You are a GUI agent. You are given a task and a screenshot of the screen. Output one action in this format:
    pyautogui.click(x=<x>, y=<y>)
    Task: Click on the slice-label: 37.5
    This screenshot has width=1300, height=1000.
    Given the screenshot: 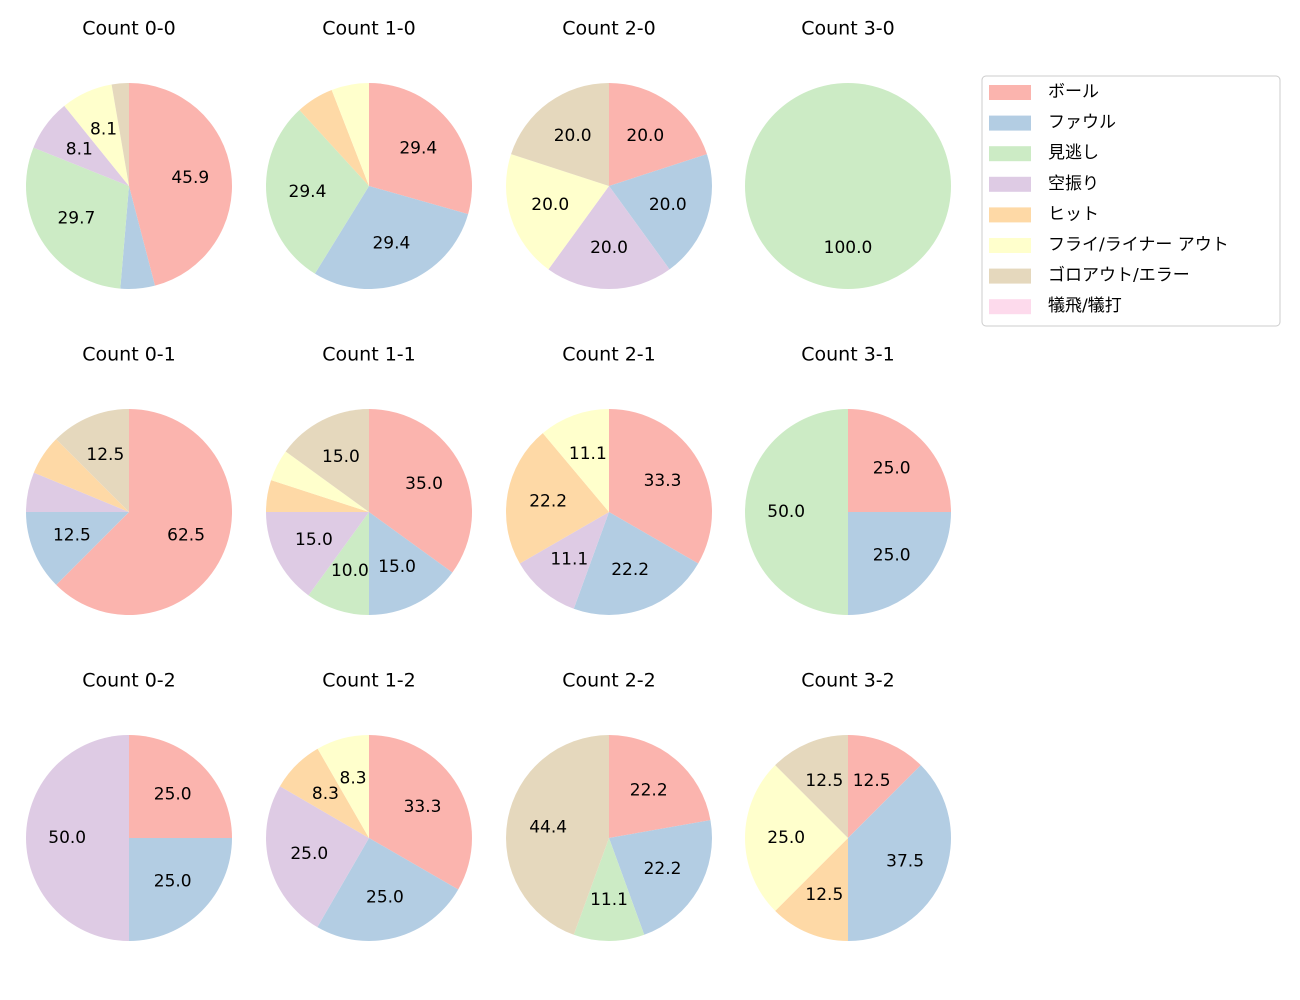 What is the action you would take?
    pyautogui.click(x=905, y=862)
    